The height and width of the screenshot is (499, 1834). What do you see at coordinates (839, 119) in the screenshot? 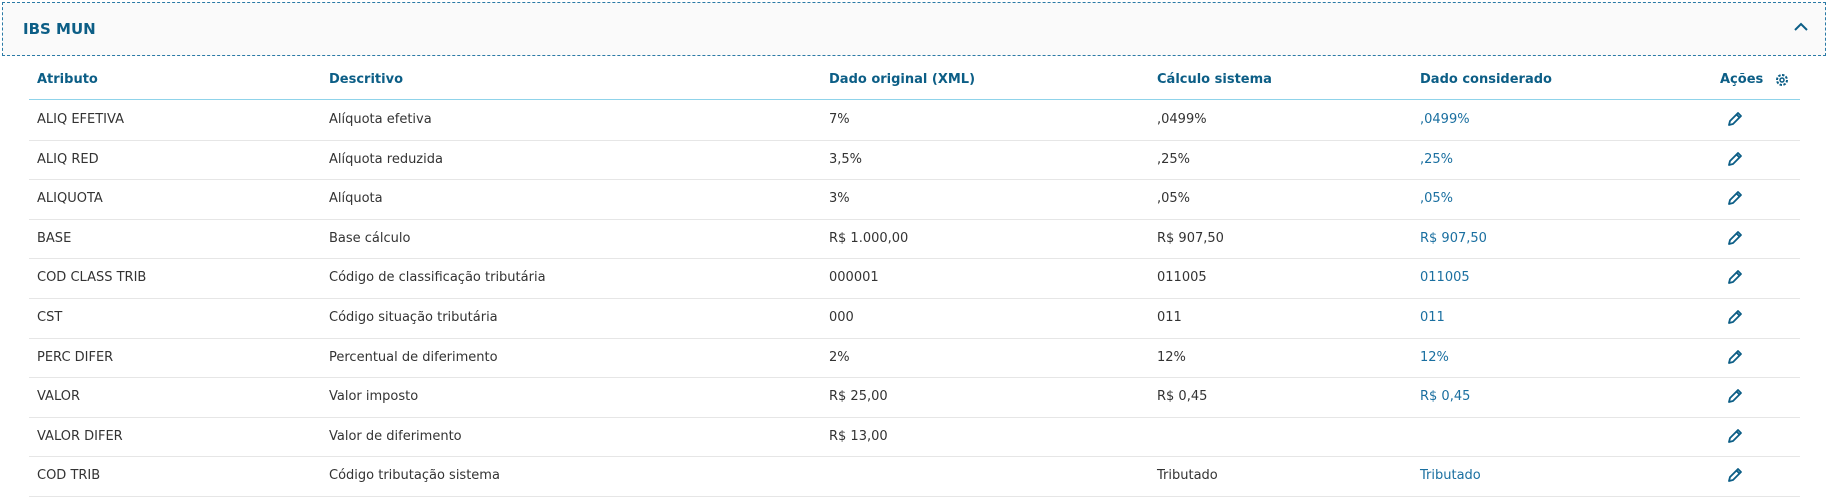
I see `original-value-cell: 7%` at bounding box center [839, 119].